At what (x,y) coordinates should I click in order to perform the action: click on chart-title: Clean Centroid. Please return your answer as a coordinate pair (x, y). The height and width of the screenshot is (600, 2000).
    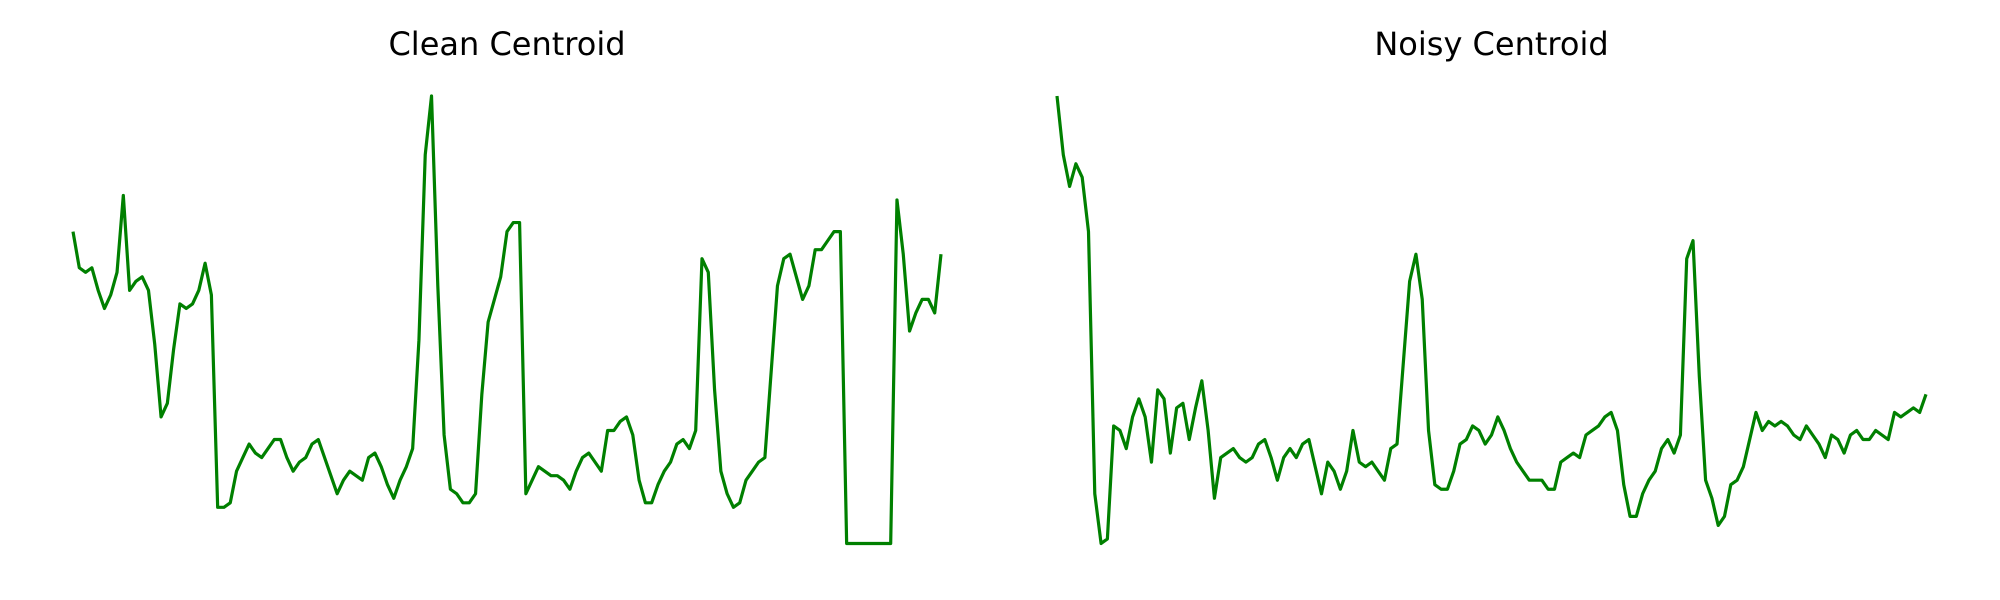
    Looking at the image, I should click on (506, 44).